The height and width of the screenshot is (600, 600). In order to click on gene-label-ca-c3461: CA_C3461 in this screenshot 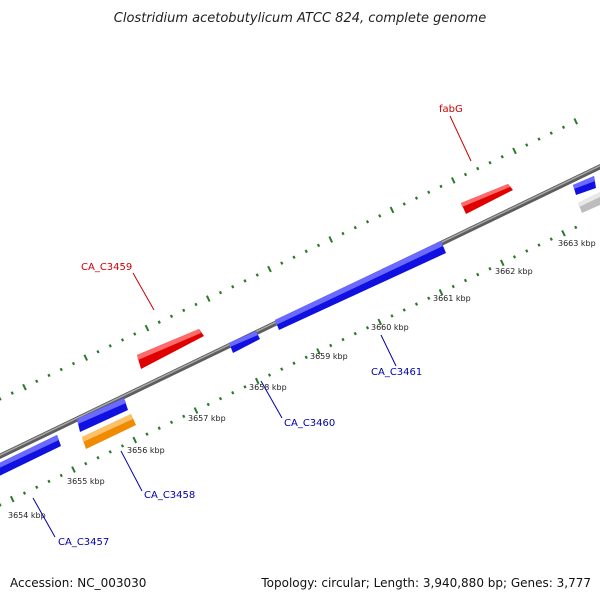, I will do `click(396, 372)`.